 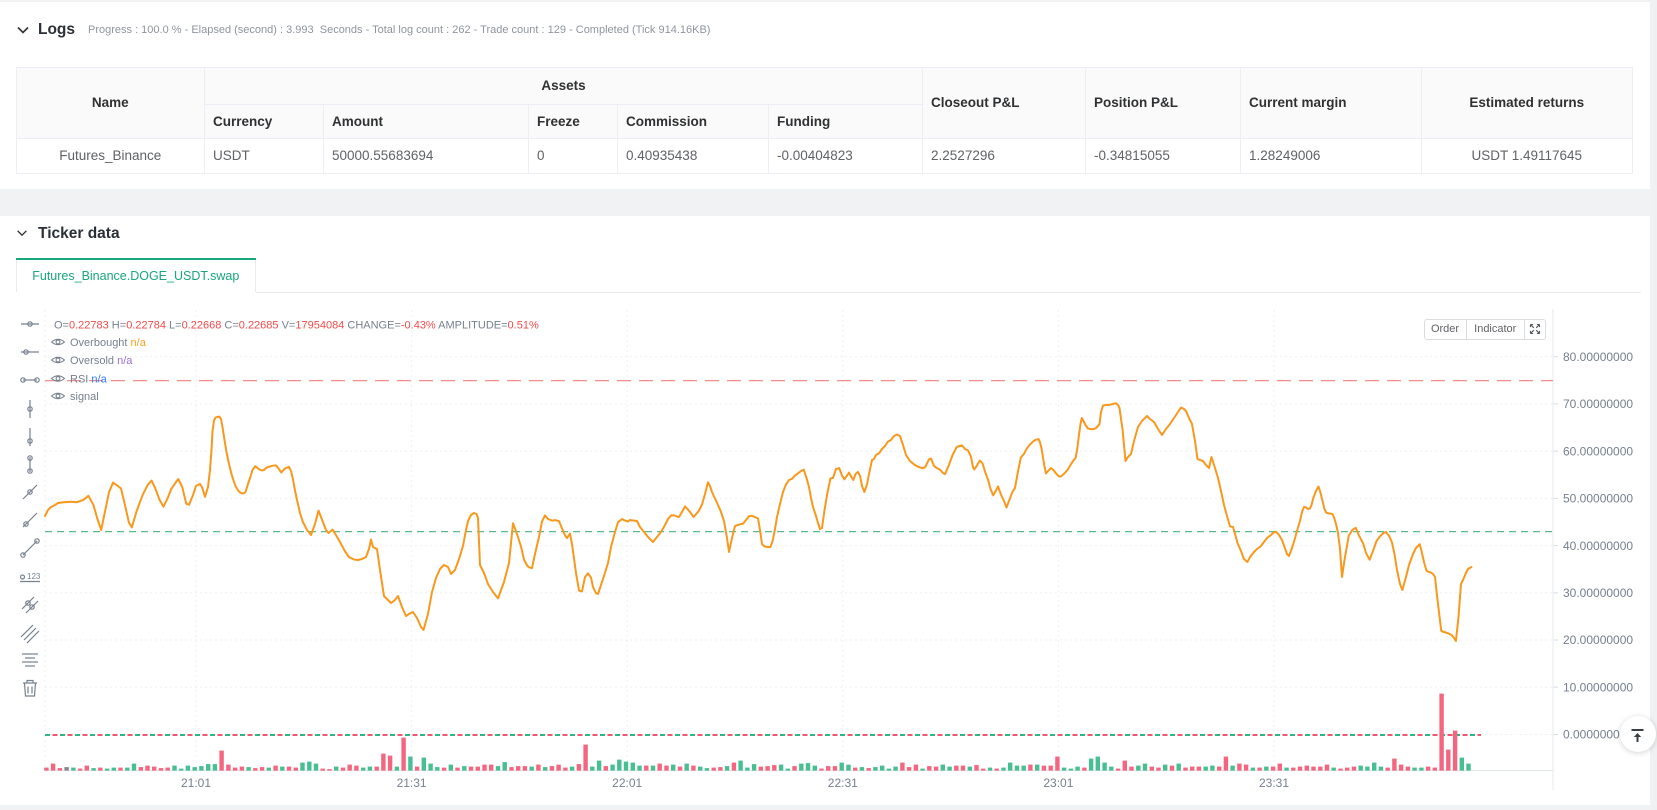 I want to click on svg-text: 10.00000000, so click(x=1598, y=687).